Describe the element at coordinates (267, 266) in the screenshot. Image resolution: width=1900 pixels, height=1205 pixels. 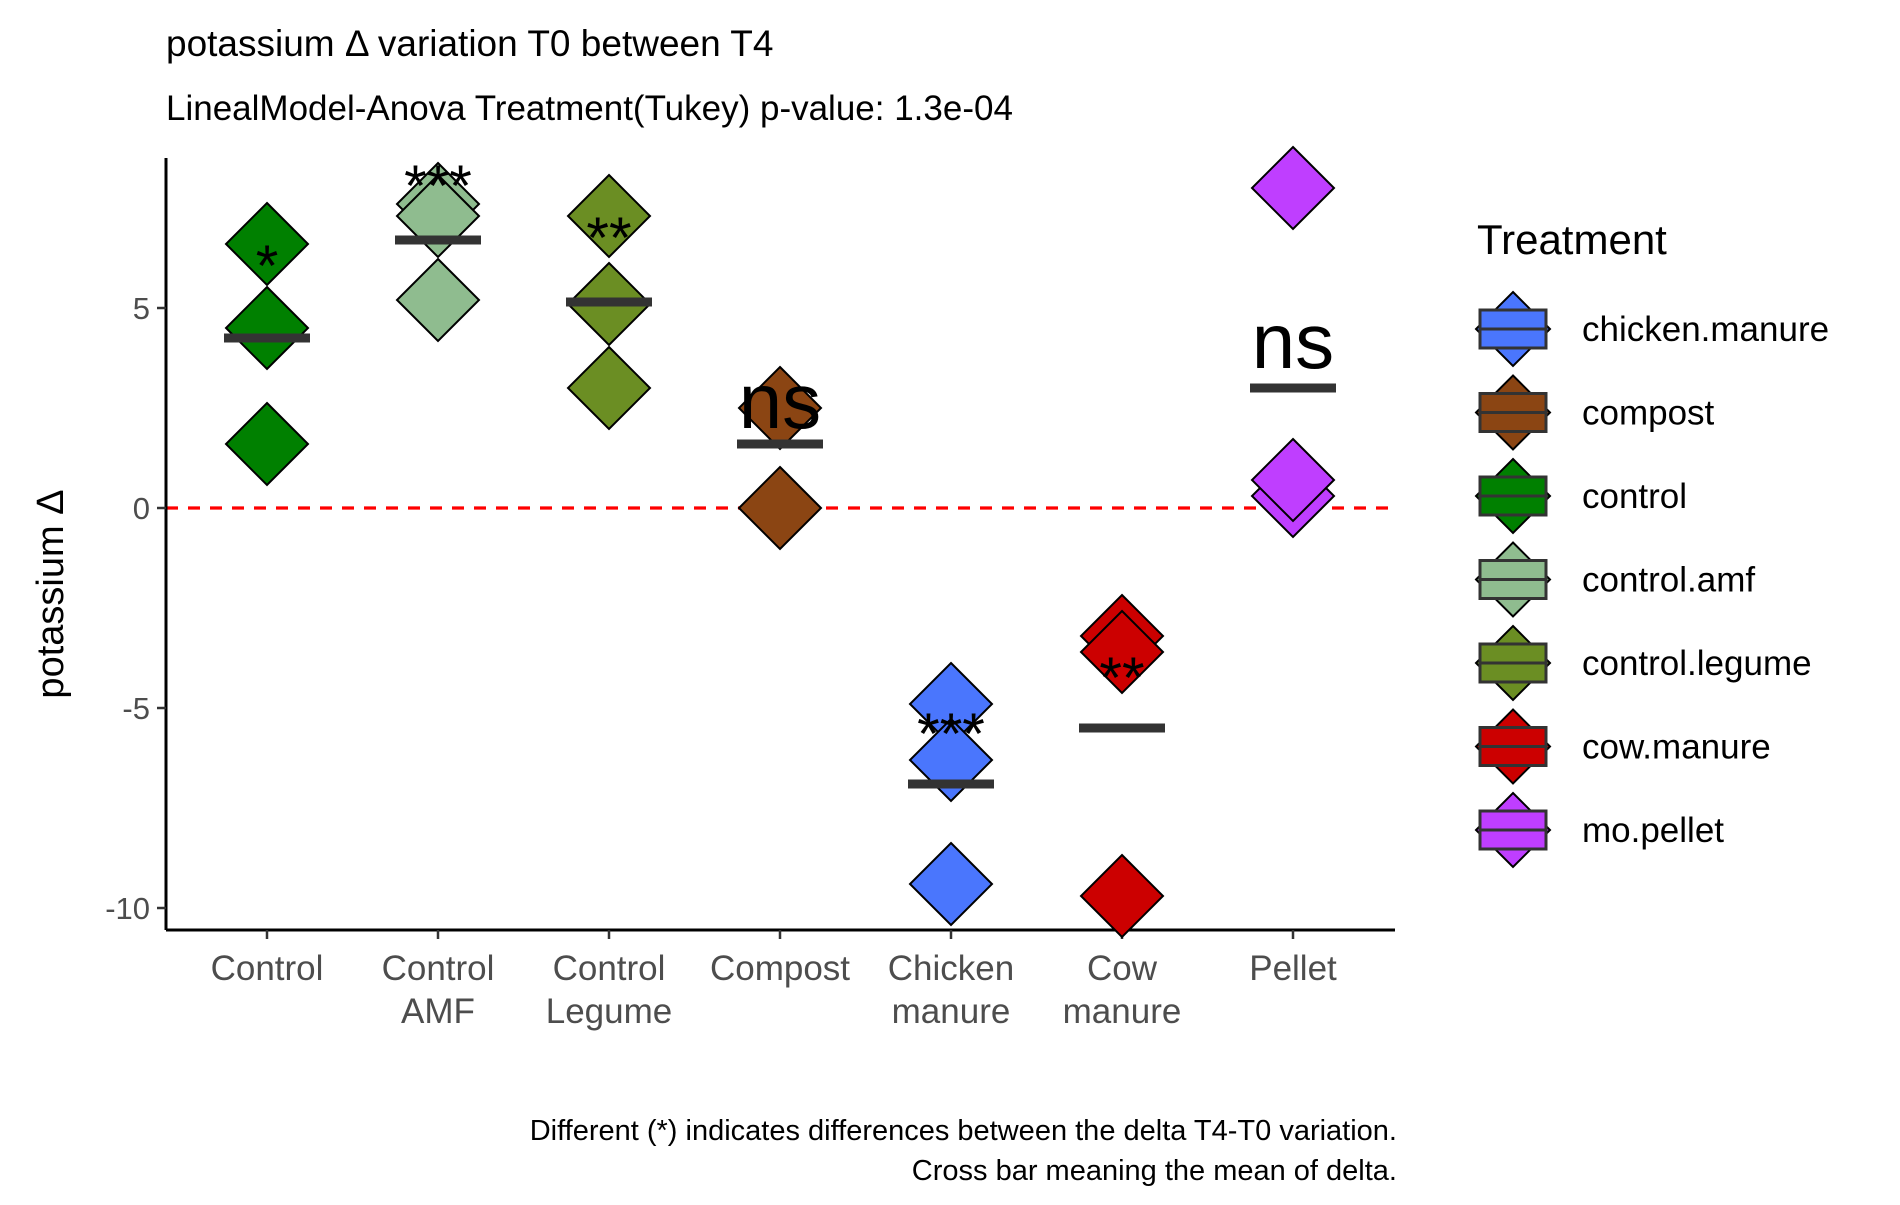
I see `significance-label: *` at that location.